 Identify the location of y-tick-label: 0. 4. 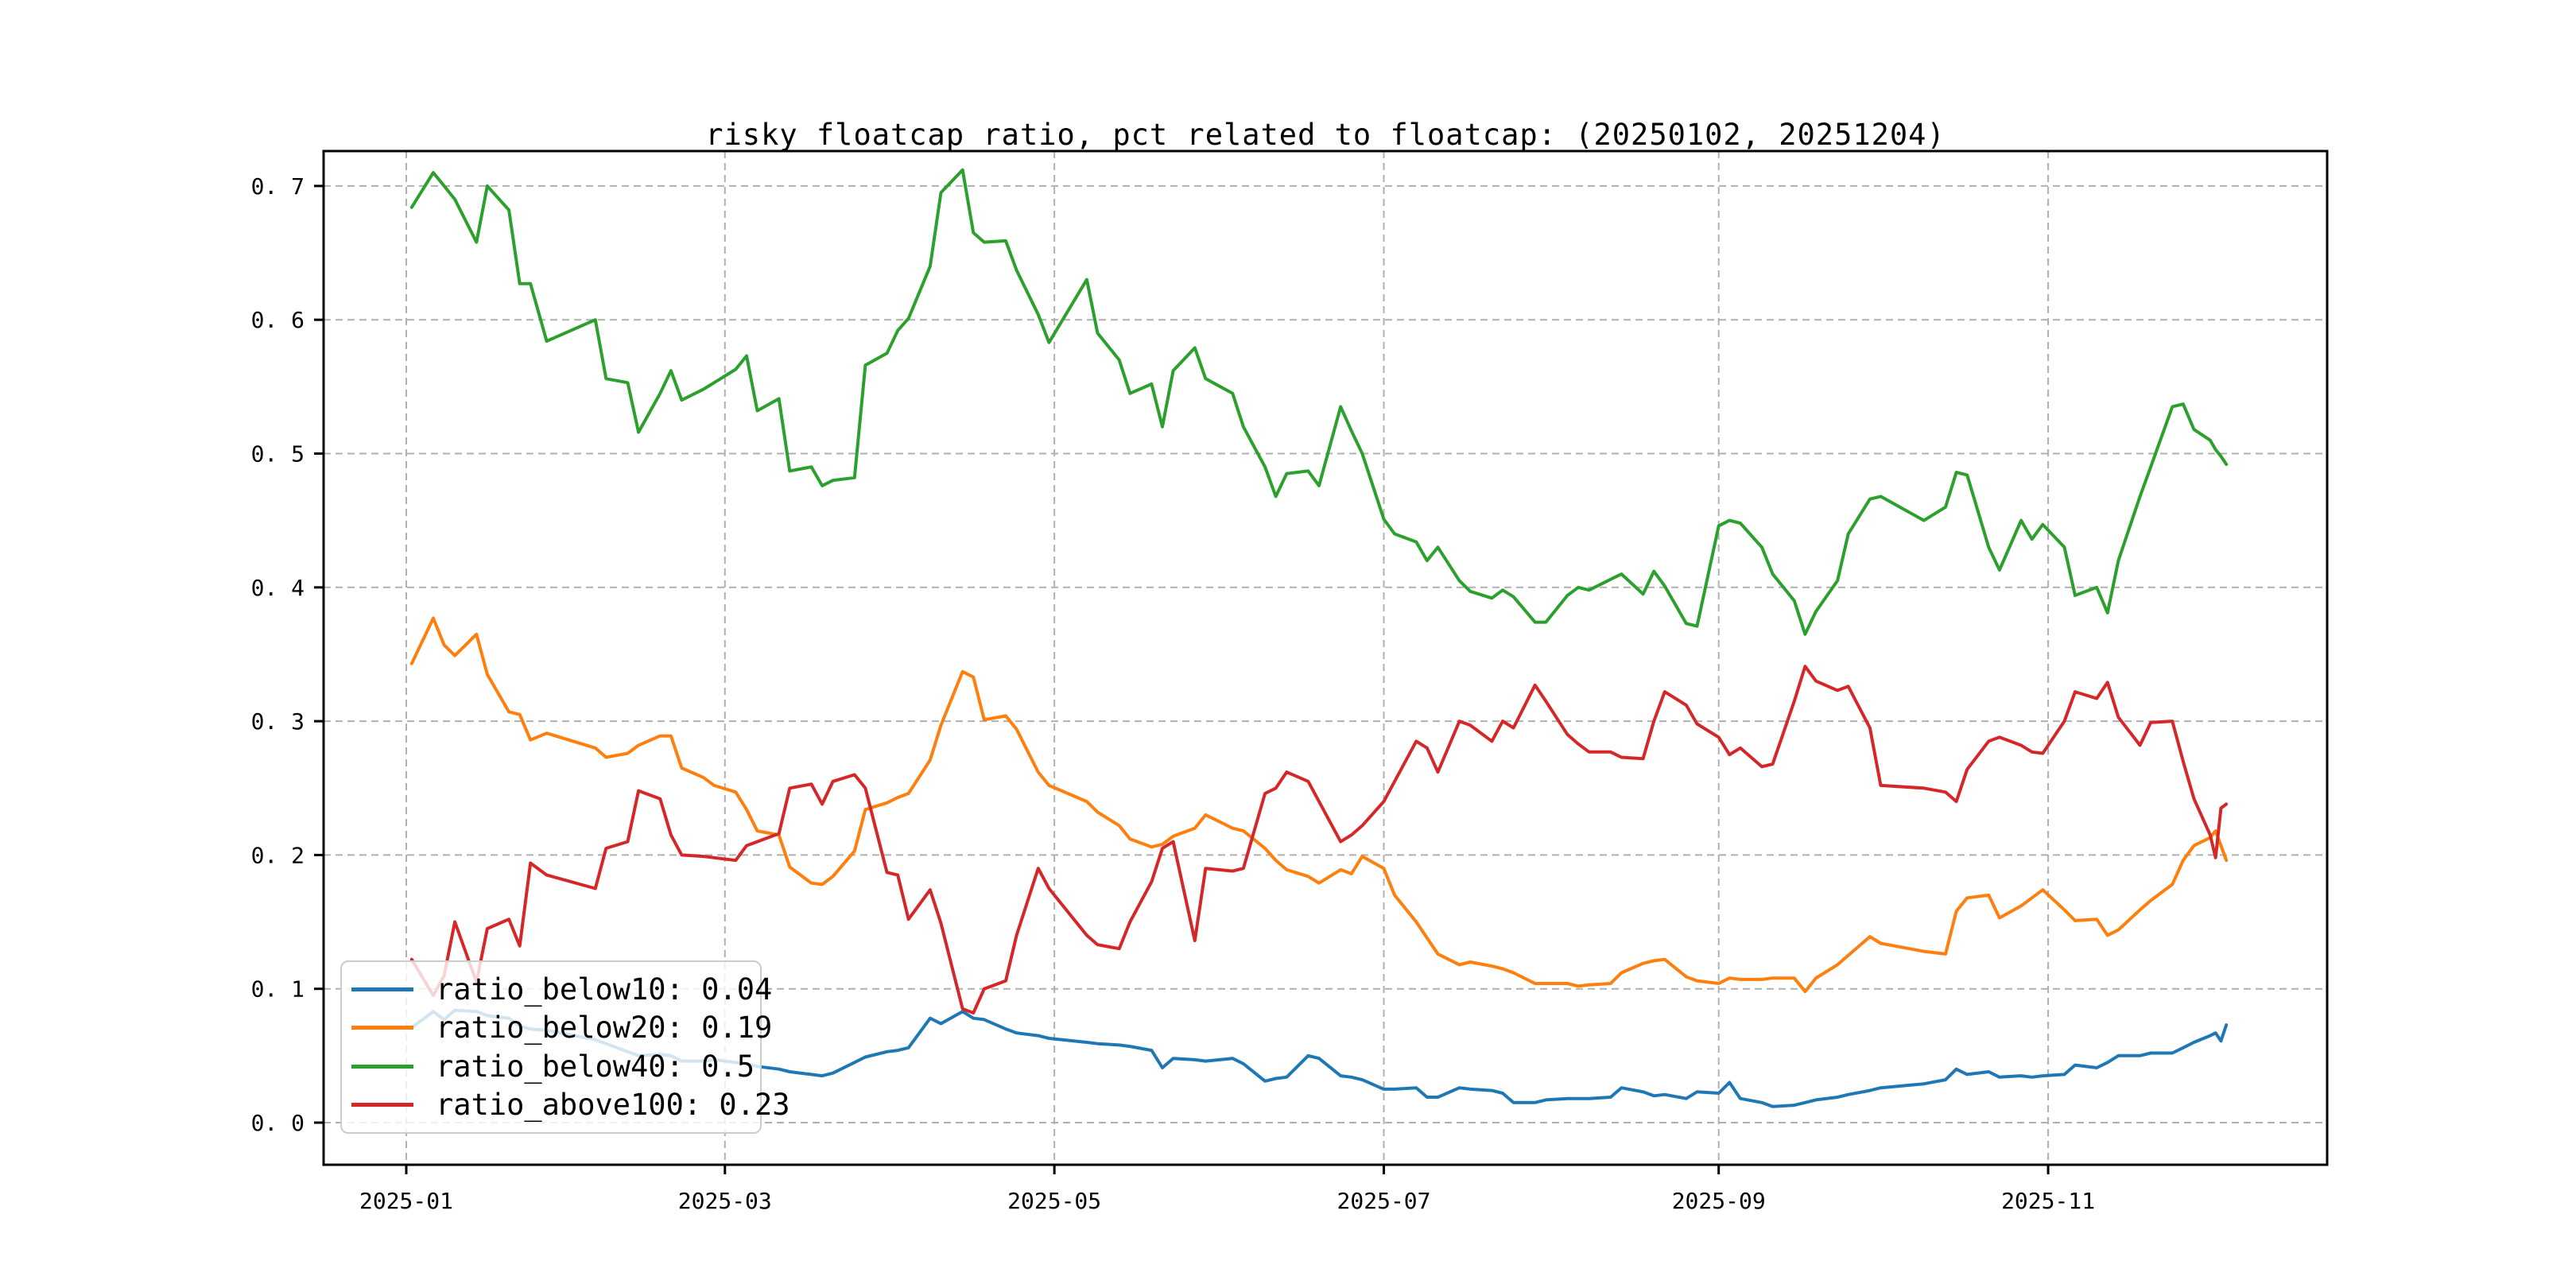
(278, 588).